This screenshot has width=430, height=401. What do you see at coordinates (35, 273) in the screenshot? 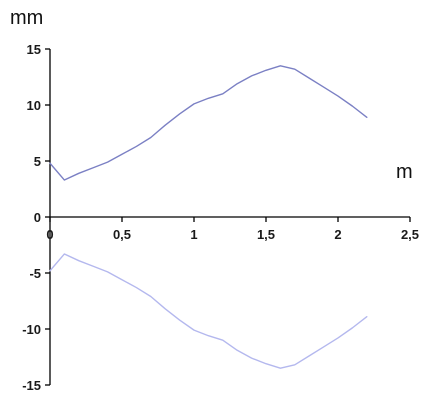
I see `y-tick-label: -5` at bounding box center [35, 273].